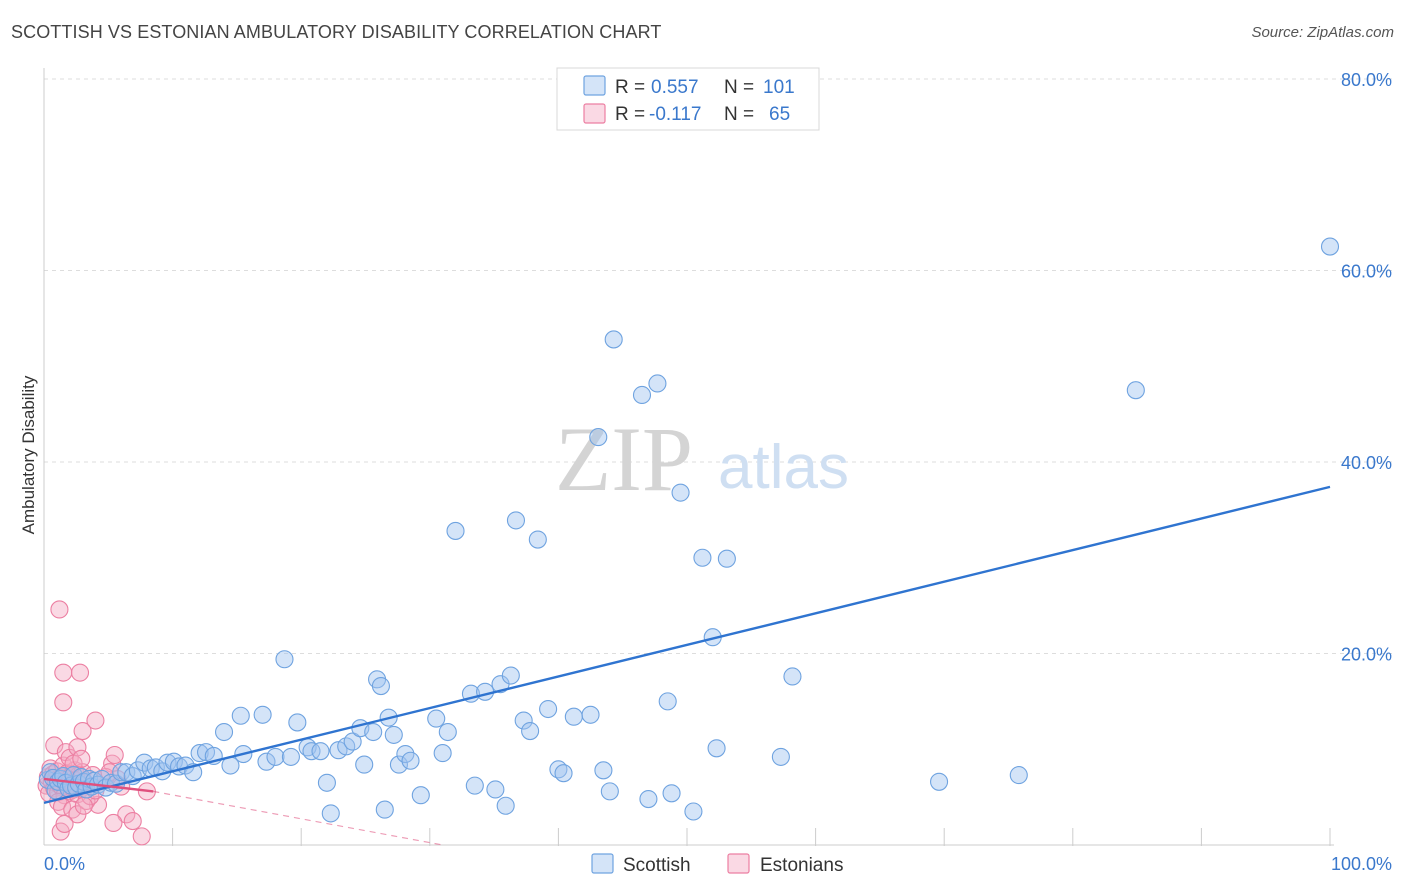  What do you see at coordinates (779, 114) in the screenshot?
I see `legend-n-value: 65` at bounding box center [779, 114].